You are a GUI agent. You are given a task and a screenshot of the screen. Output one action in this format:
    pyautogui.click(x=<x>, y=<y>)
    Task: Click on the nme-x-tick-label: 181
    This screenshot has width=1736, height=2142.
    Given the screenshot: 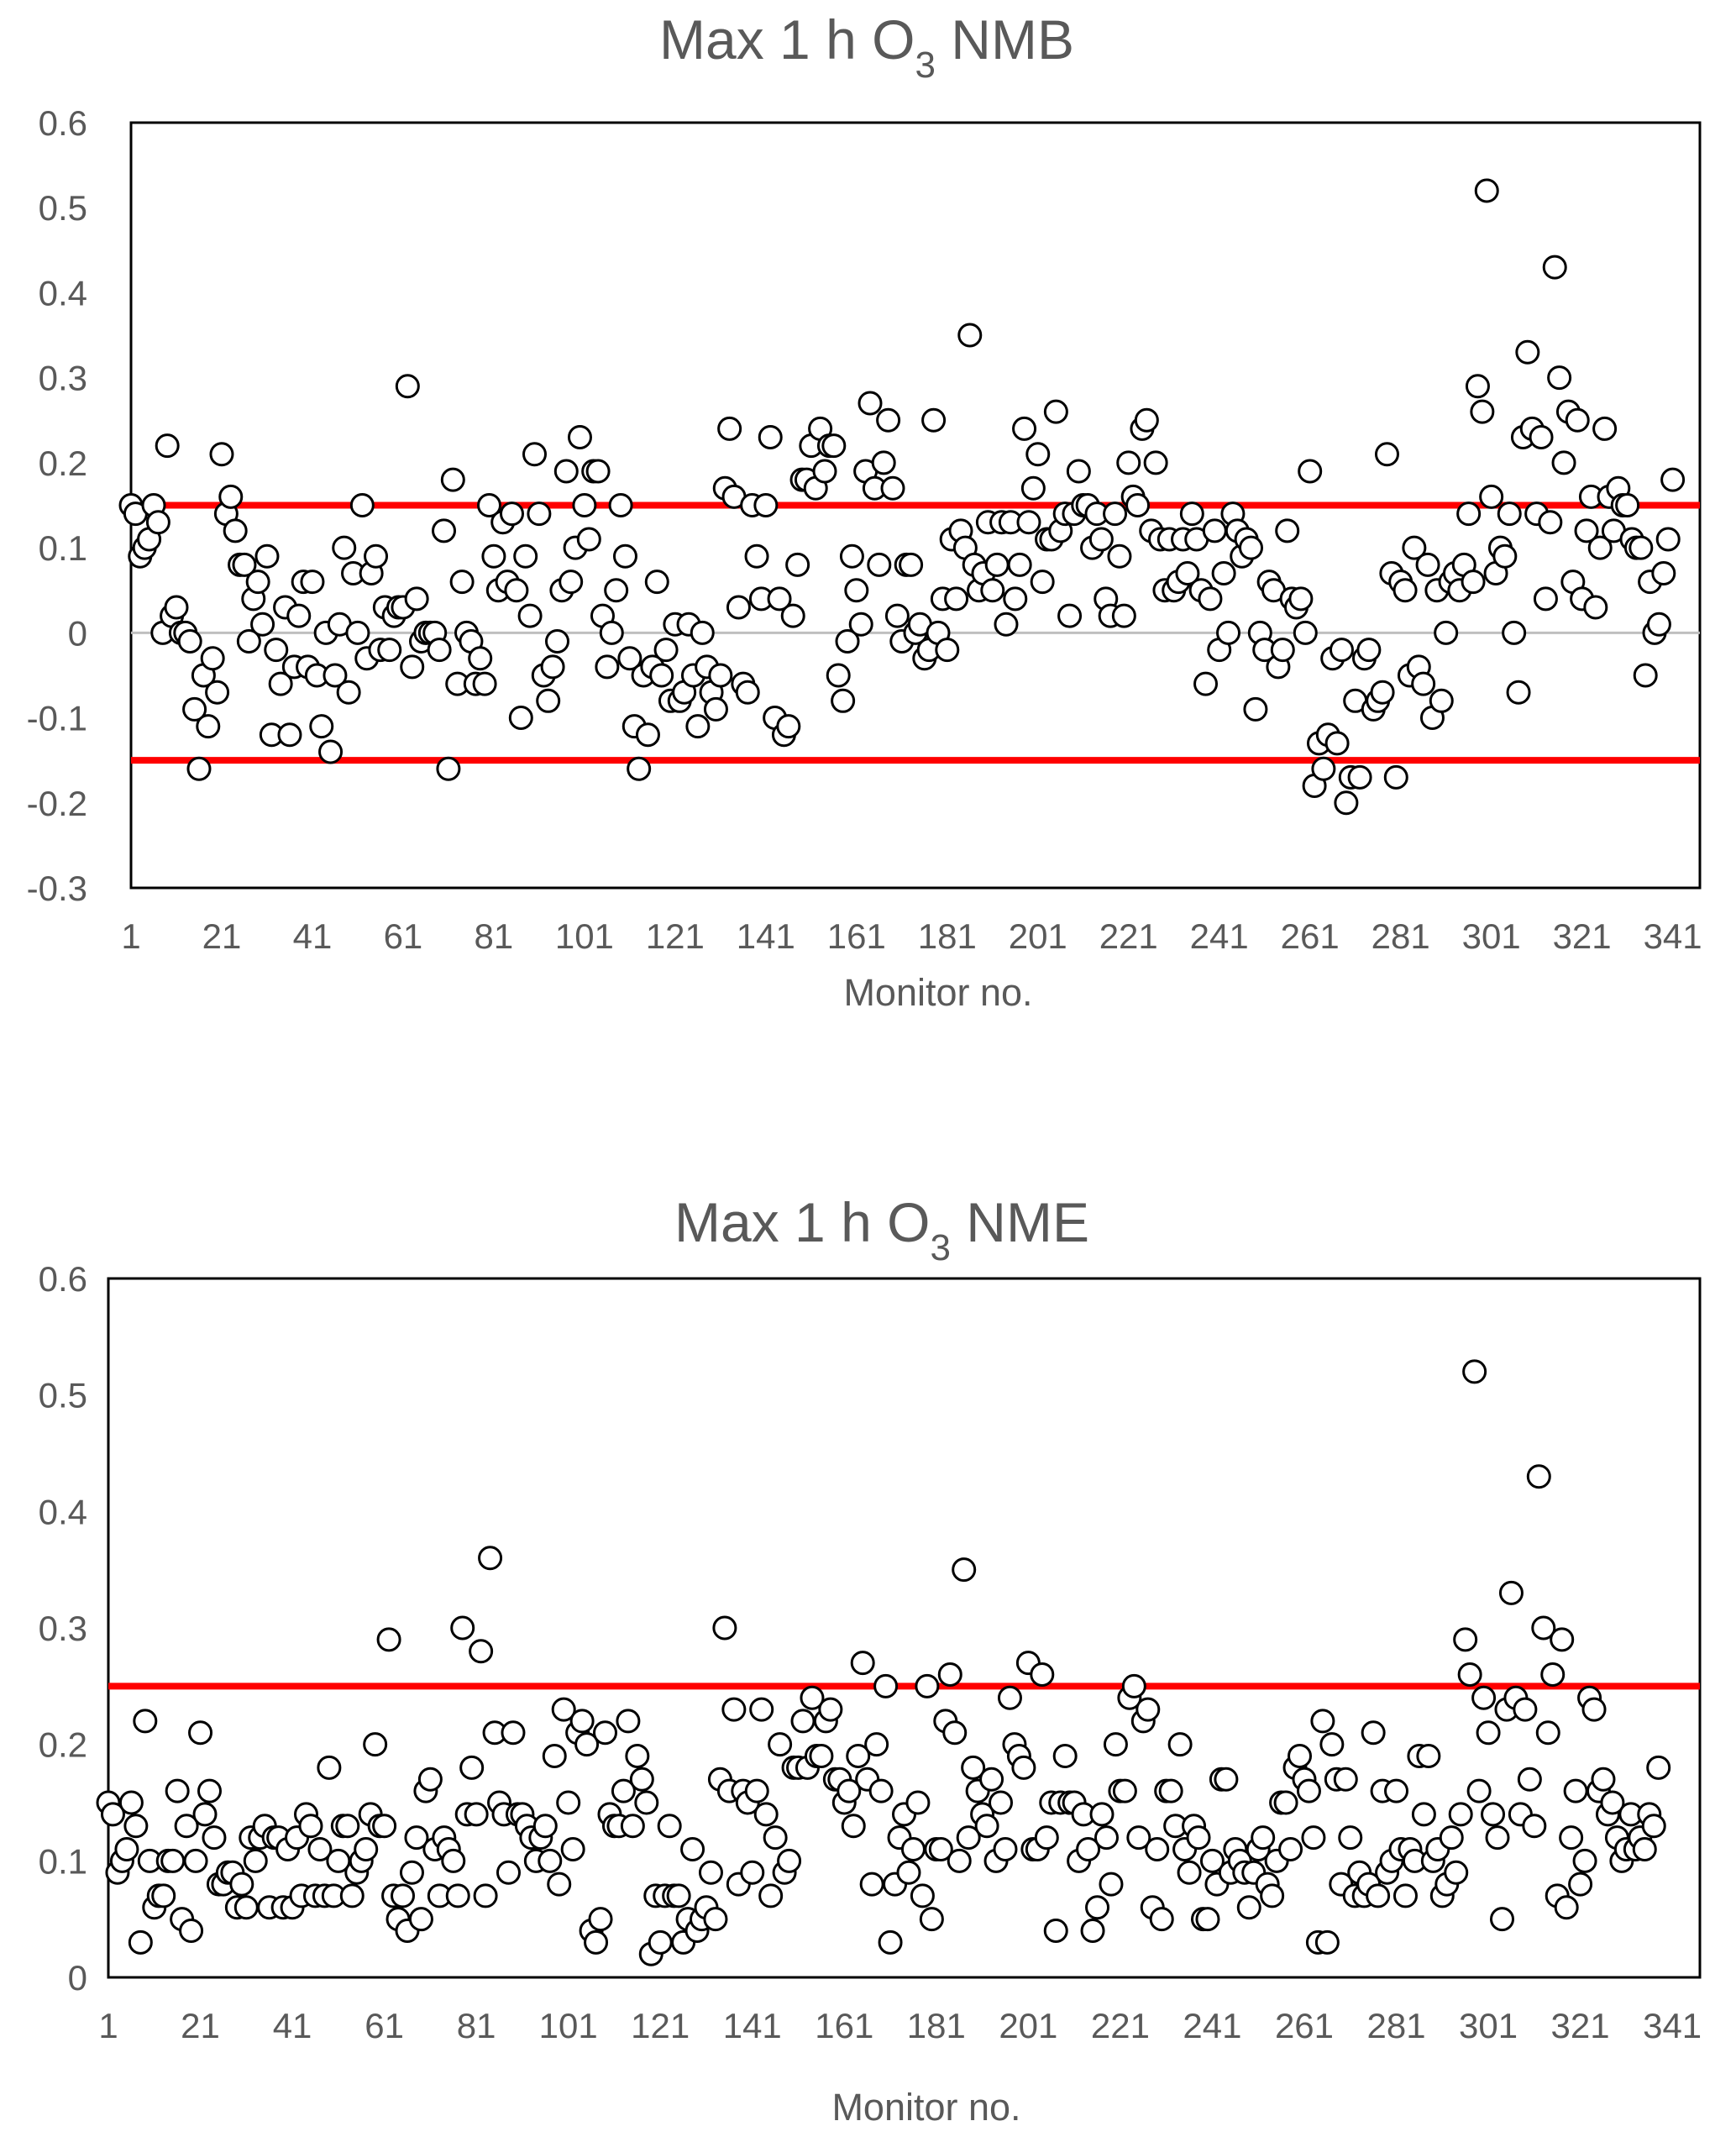 What is the action you would take?
    pyautogui.click(x=936, y=2025)
    